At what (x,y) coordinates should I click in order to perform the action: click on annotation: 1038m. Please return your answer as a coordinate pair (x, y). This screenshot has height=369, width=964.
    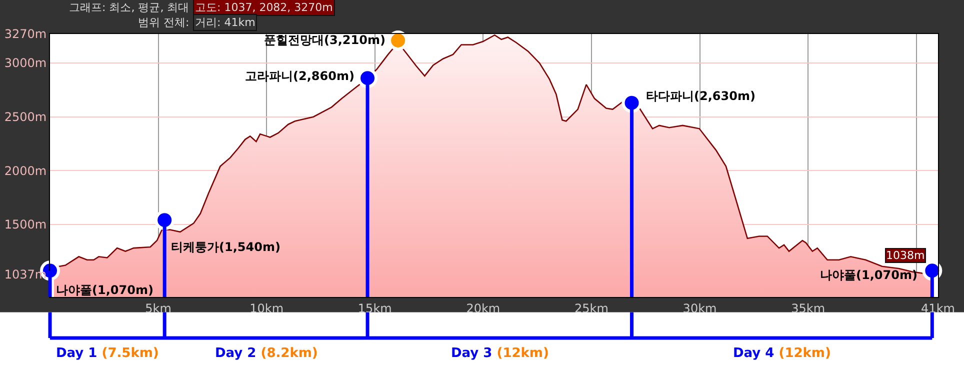
    Looking at the image, I should click on (905, 255).